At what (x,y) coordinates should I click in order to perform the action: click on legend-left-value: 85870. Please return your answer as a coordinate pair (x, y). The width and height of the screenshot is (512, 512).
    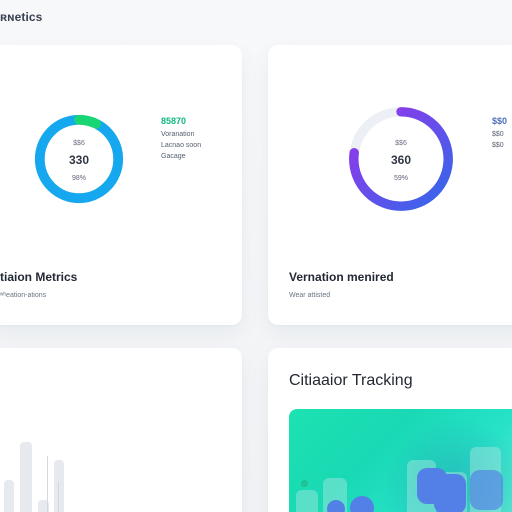
    Looking at the image, I should click on (174, 121).